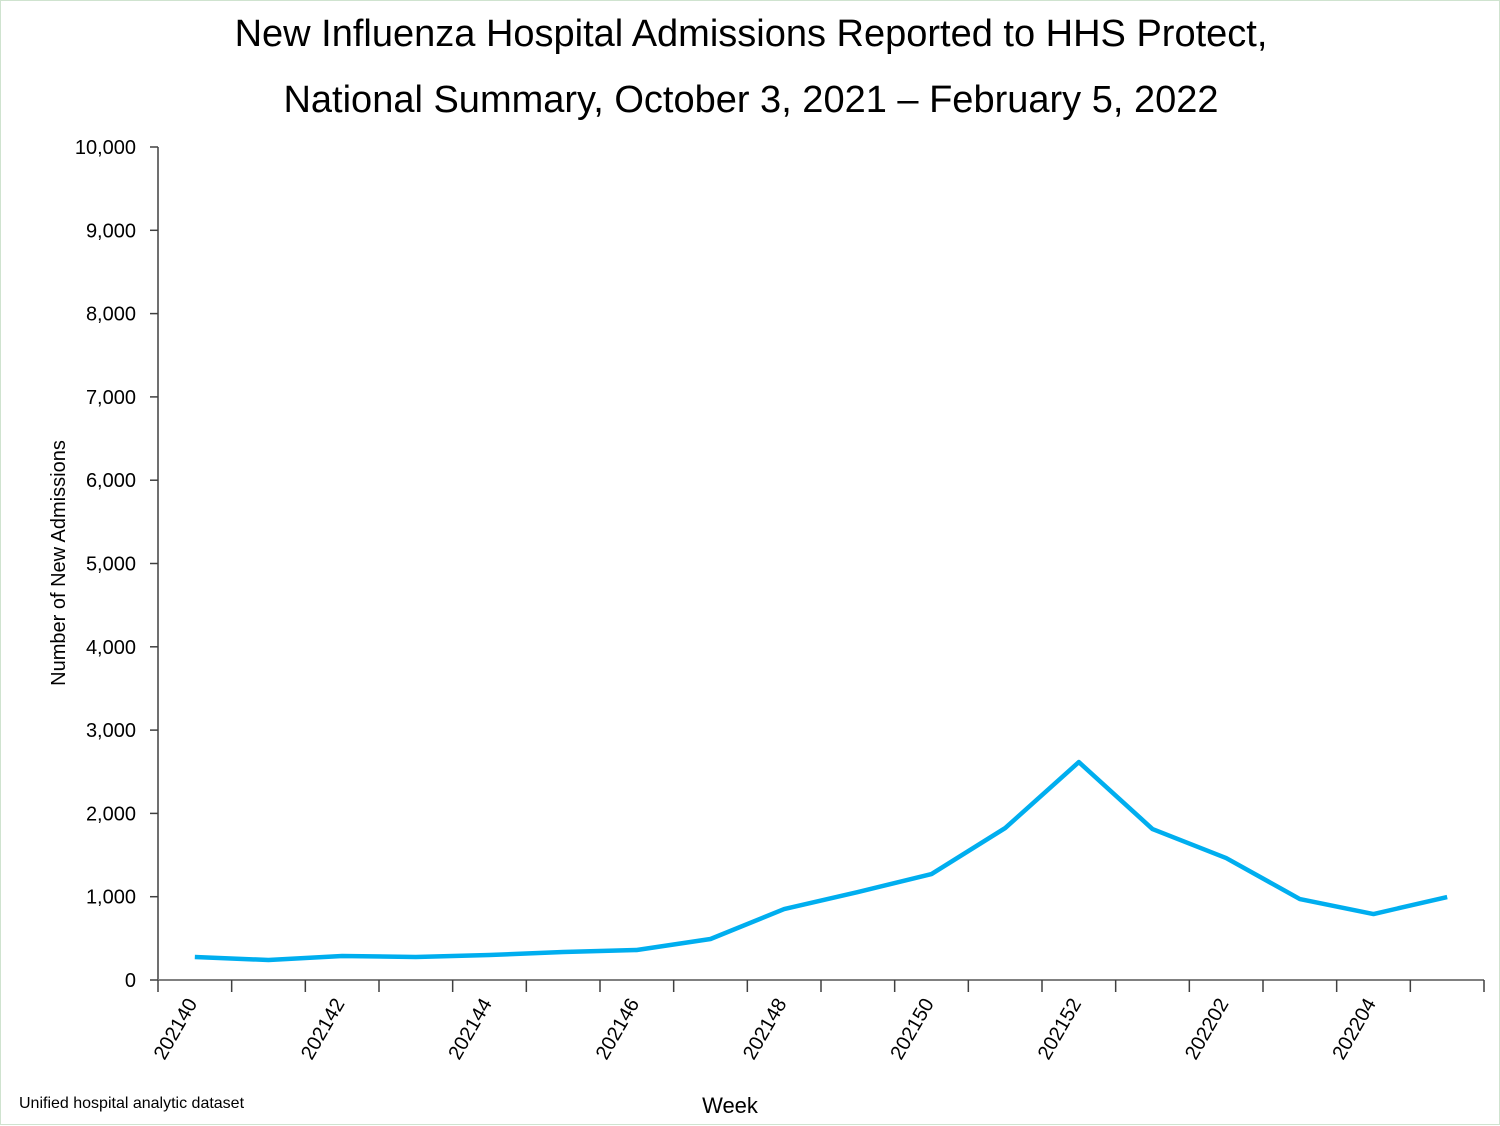  What do you see at coordinates (111, 814) in the screenshot?
I see `y-tick-label: 2,000` at bounding box center [111, 814].